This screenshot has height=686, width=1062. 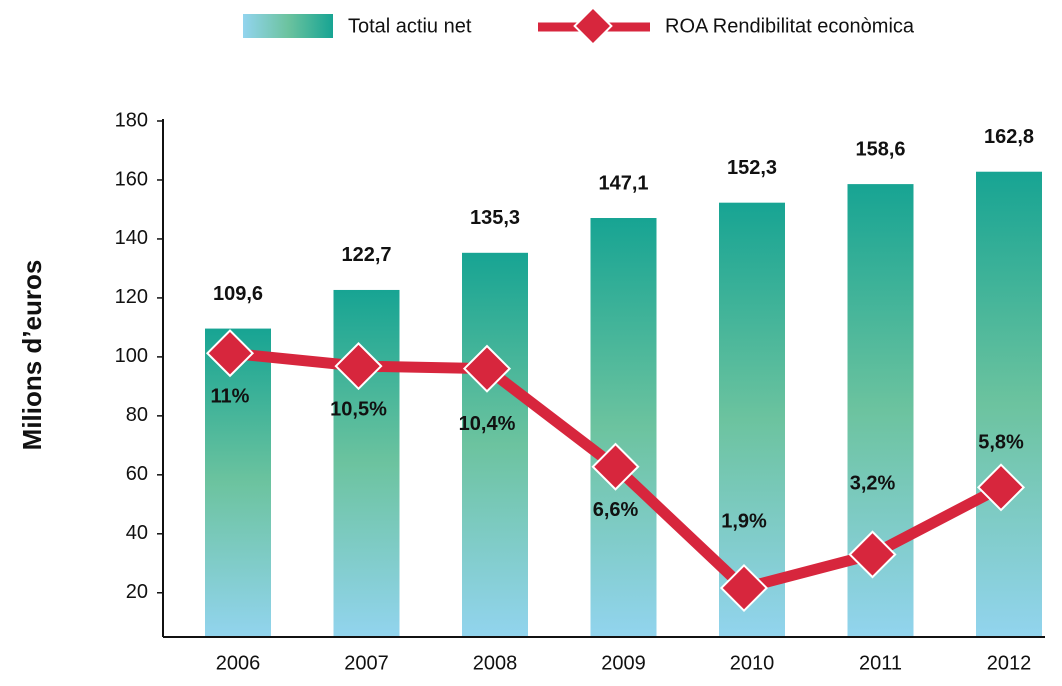 What do you see at coordinates (752, 168) in the screenshot?
I see `bar-value-label: 152,3` at bounding box center [752, 168].